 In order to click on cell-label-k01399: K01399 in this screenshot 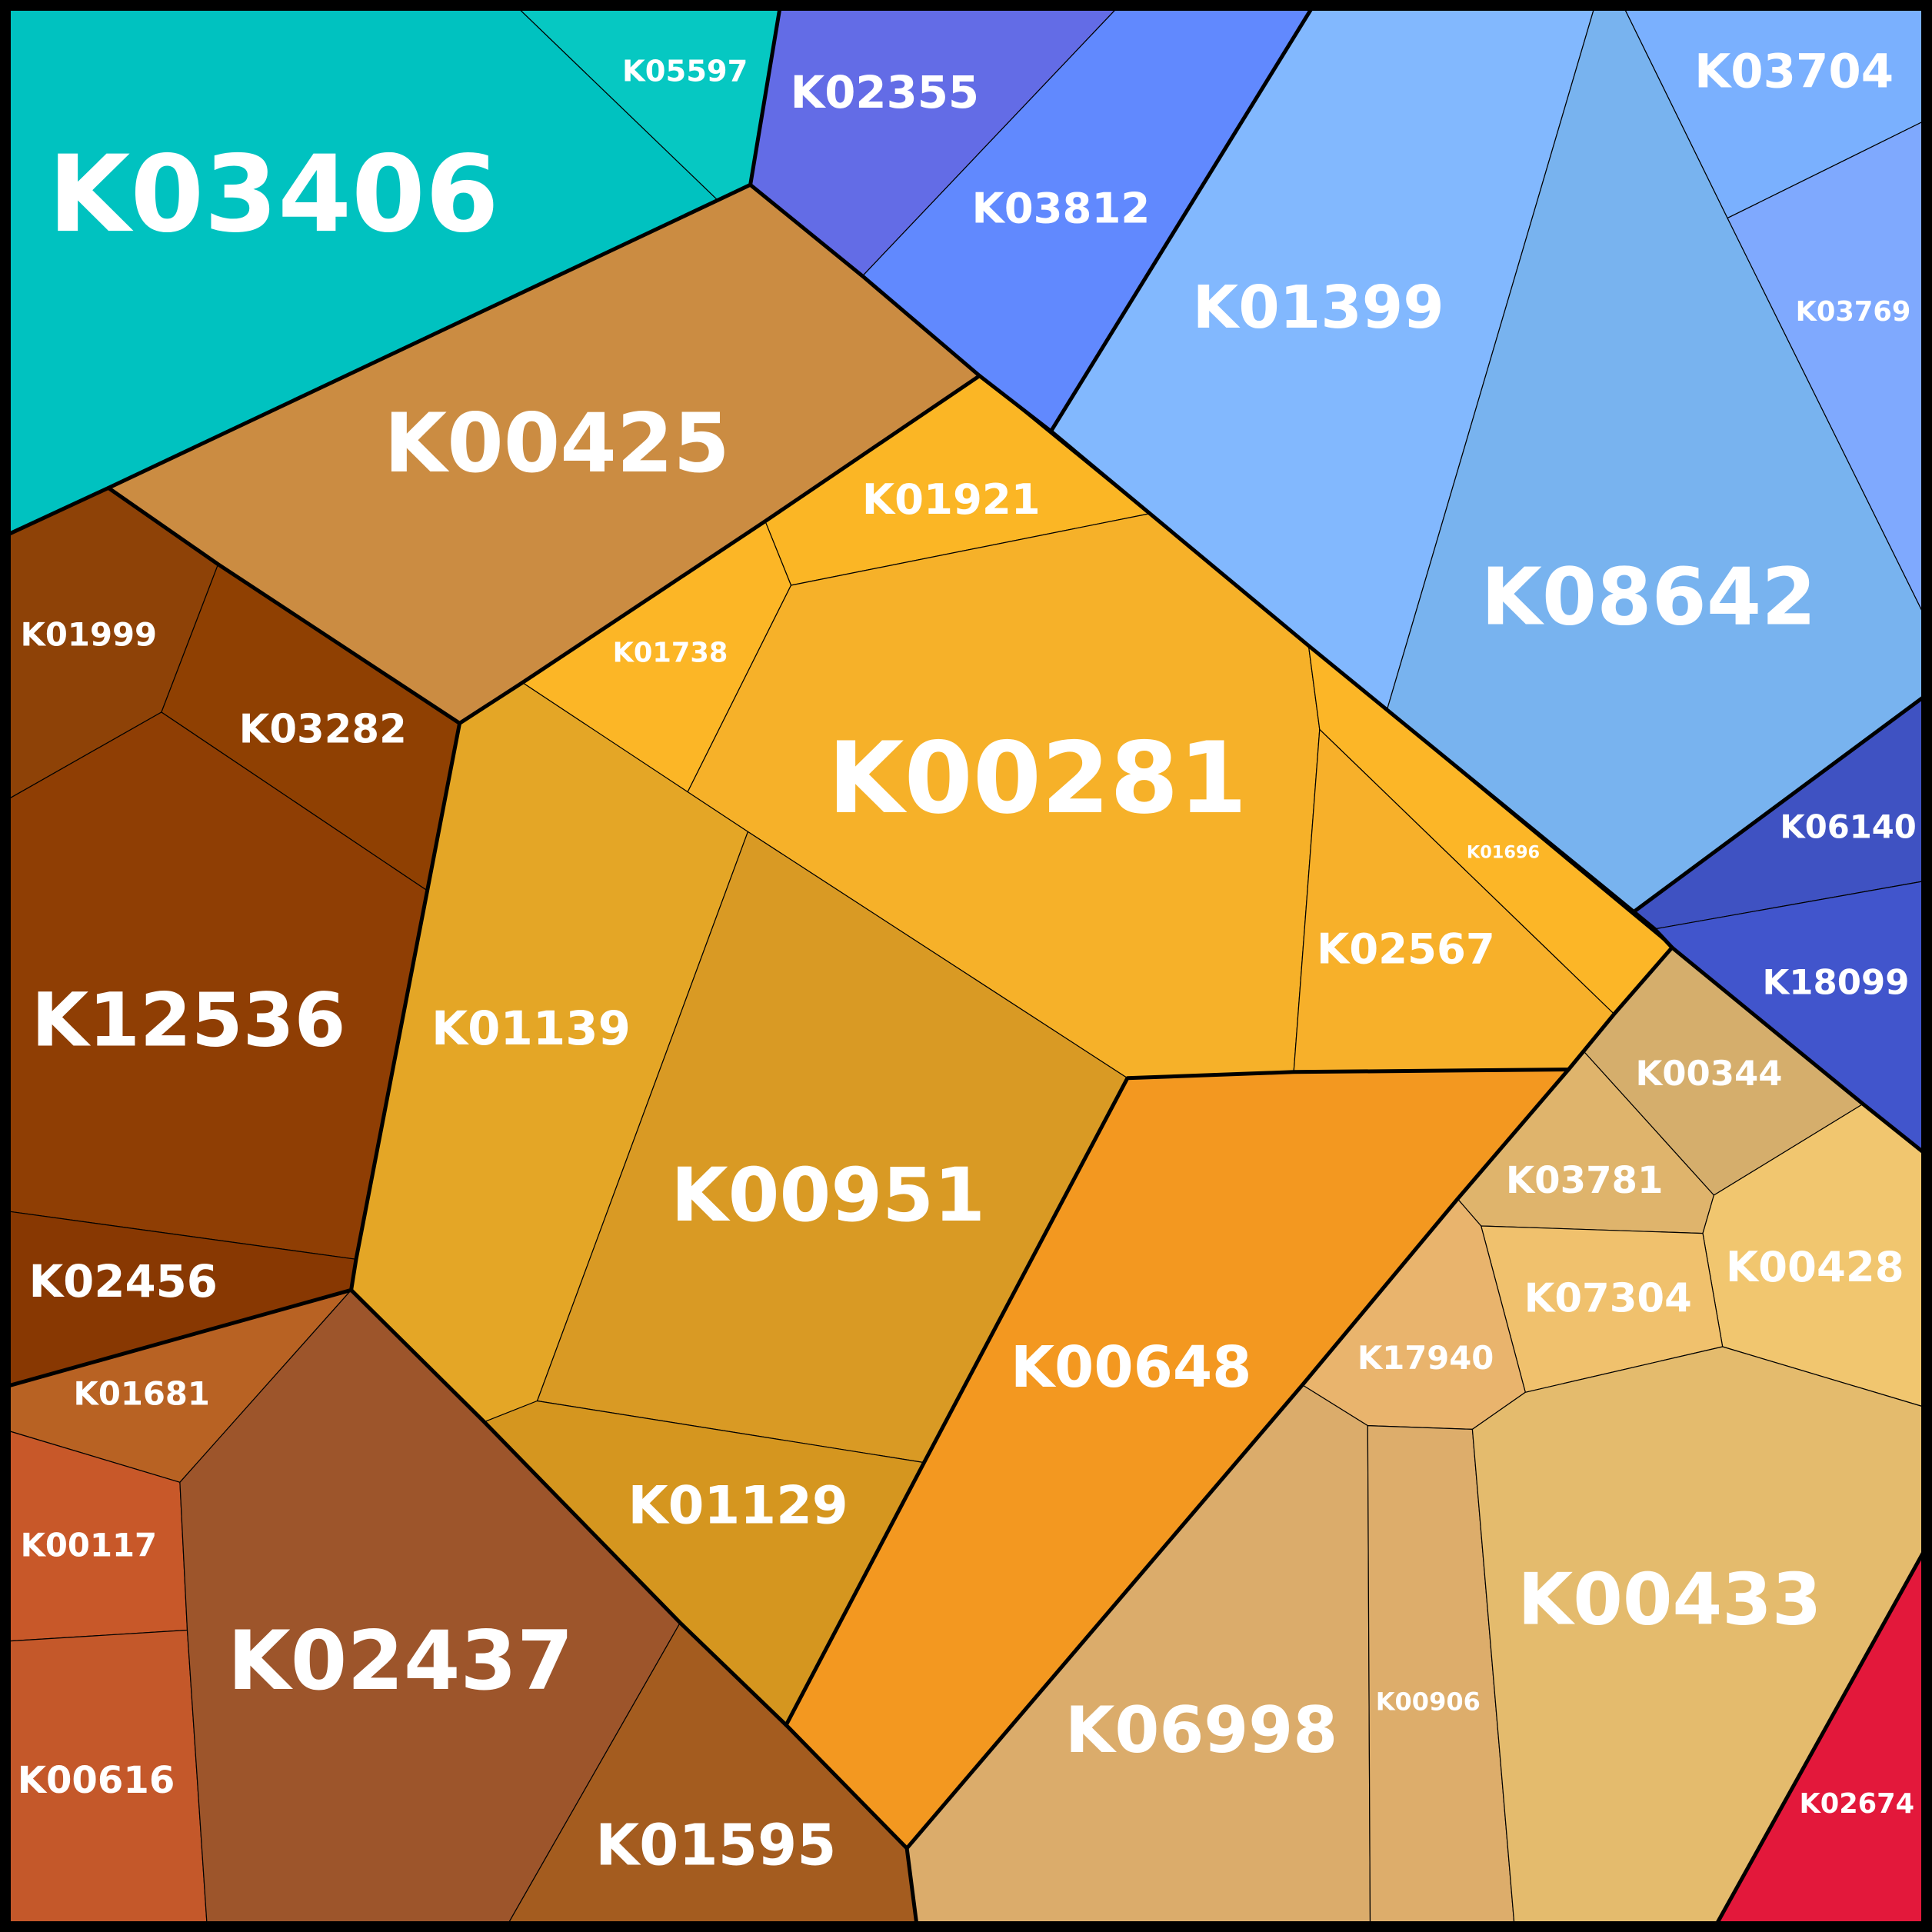, I will do `click(1318, 308)`.